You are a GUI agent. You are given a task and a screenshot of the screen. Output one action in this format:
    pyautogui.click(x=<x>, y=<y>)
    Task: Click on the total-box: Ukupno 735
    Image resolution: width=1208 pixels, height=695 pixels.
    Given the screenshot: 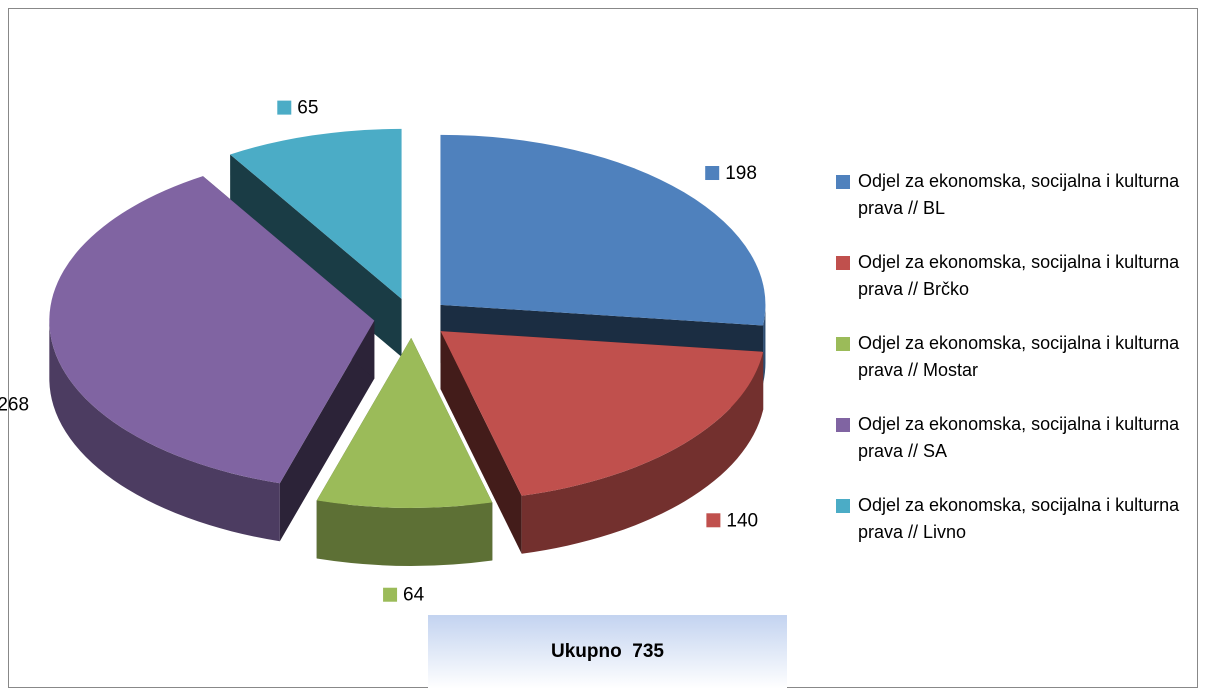 What is the action you would take?
    pyautogui.click(x=607, y=652)
    